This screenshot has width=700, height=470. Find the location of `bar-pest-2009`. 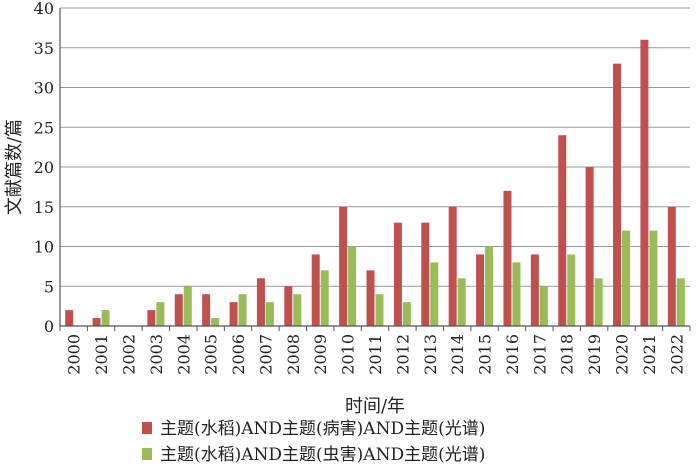

bar-pest-2009 is located at coordinates (324, 298).